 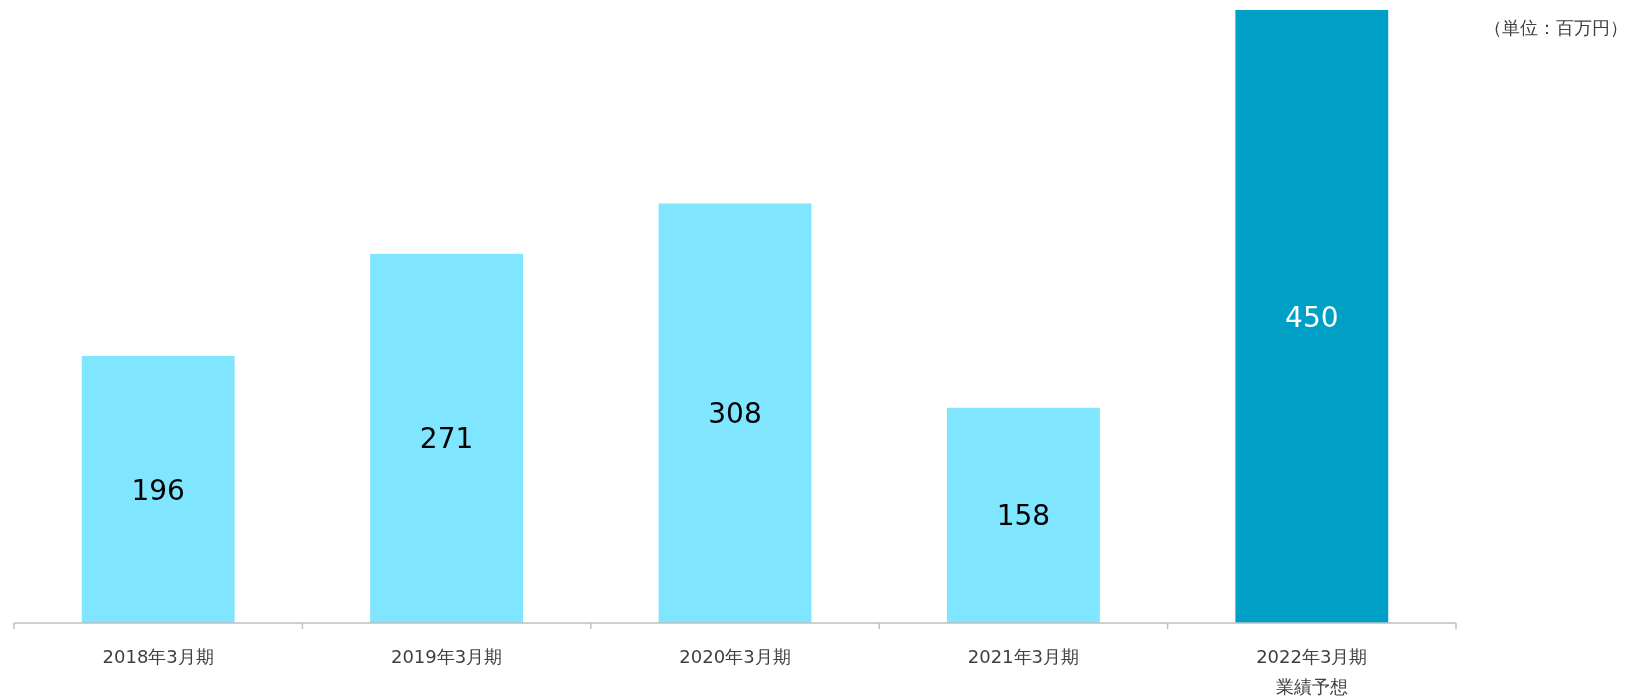 I want to click on data-label: 196, so click(x=158, y=490).